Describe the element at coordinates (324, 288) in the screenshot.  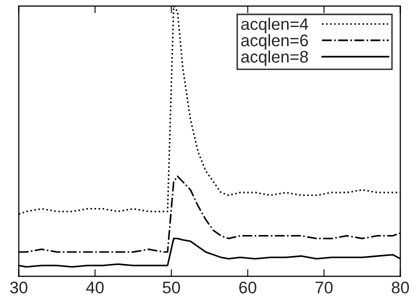
I see `x-tick-label: 70` at that location.